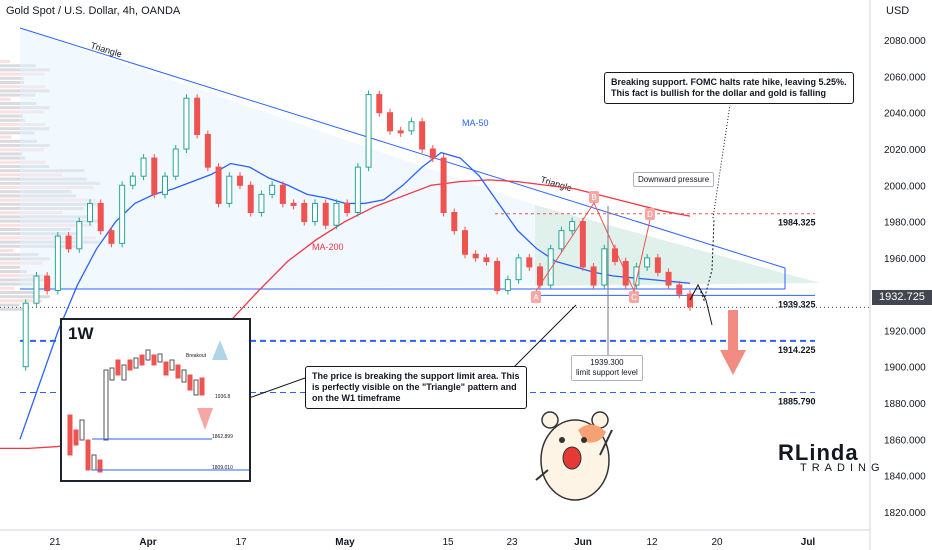  I want to click on y-tick-label: 2040.000, so click(905, 114).